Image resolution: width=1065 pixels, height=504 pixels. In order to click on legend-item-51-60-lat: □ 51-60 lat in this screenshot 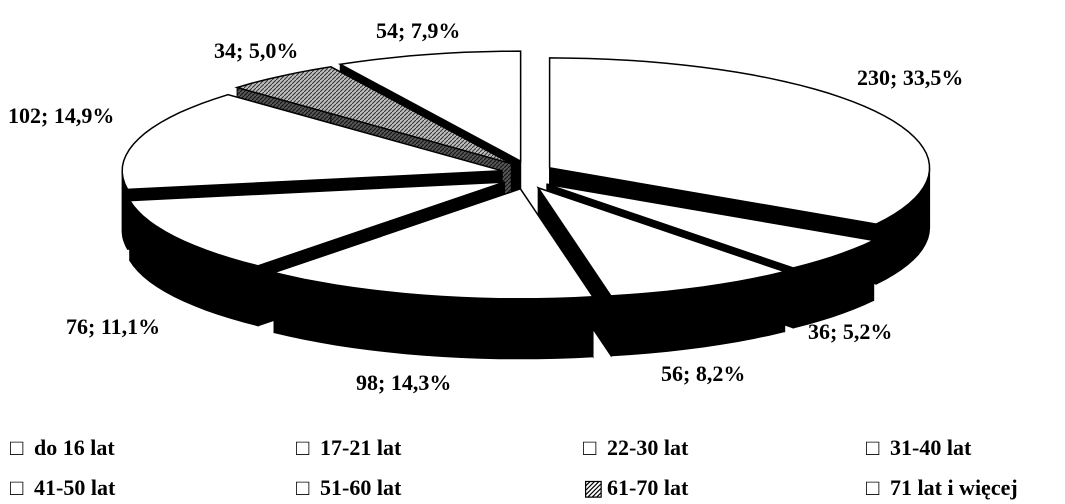, I will do `click(349, 487)`.